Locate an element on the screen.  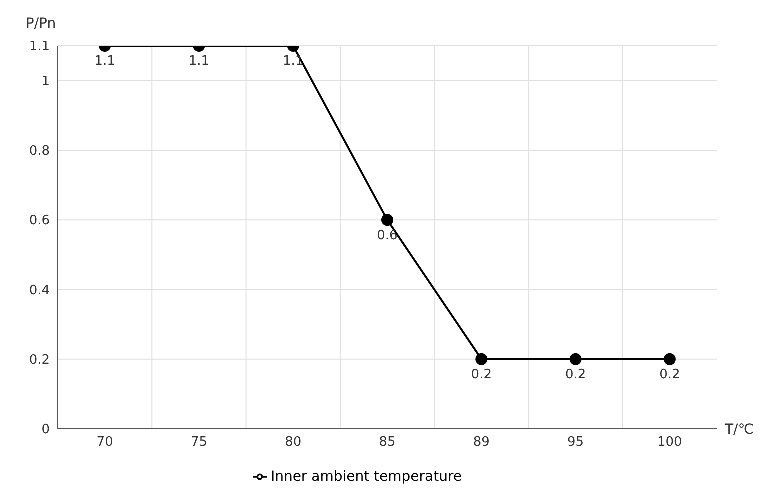
x-tick-label: 75 is located at coordinates (199, 442).